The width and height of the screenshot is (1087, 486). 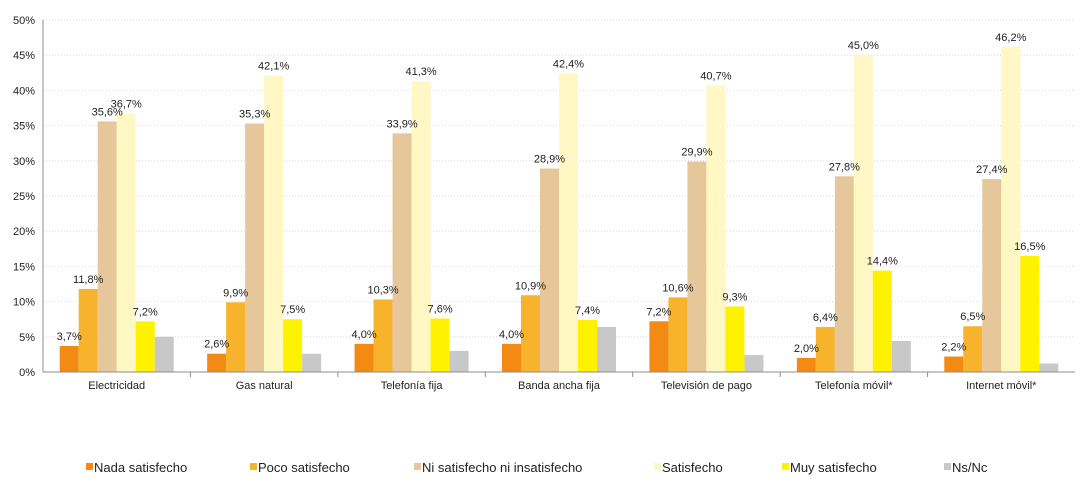 I want to click on legend-label: Ni satisfecho ni insatisfecho, so click(x=502, y=467).